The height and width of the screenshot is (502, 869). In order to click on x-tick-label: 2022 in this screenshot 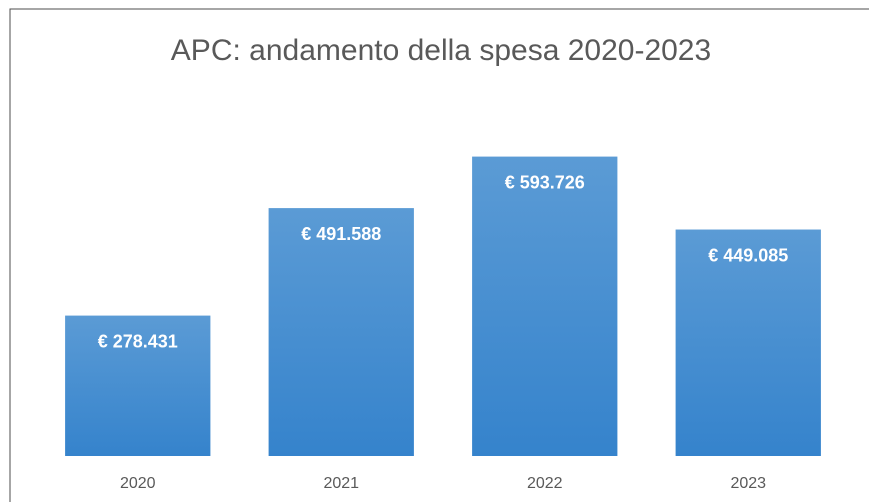, I will do `click(545, 483)`.